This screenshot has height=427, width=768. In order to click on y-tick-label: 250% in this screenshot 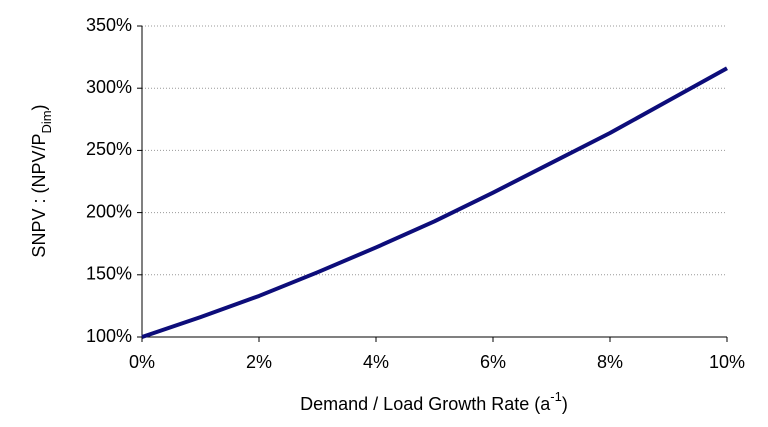, I will do `click(109, 149)`.